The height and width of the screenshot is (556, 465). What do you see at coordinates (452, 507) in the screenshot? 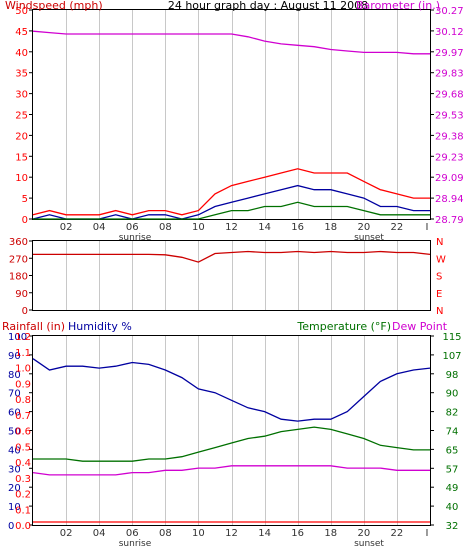
I see `temperature-tick-label: 40` at bounding box center [452, 507].